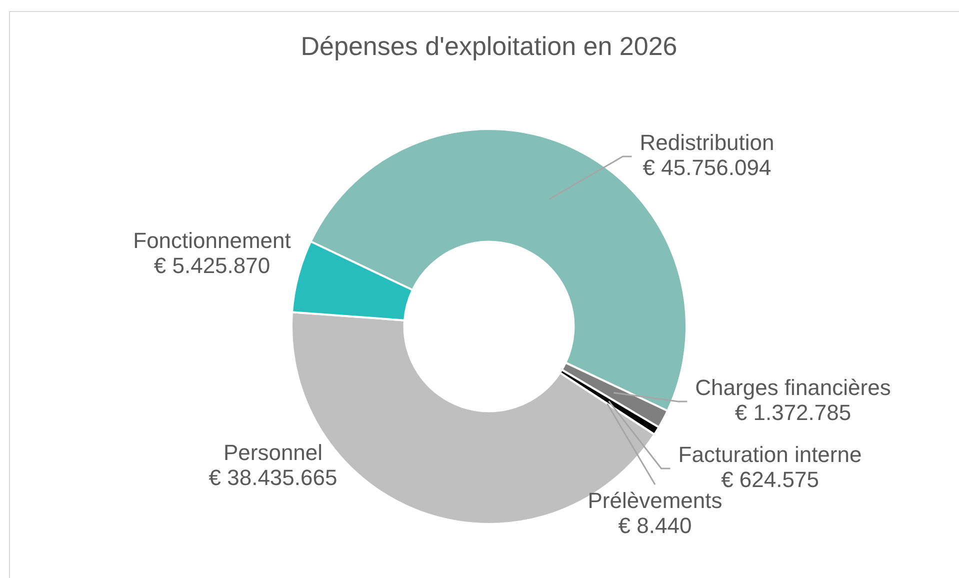  What do you see at coordinates (707, 167) in the screenshot?
I see `data-label: € 45.756.094` at bounding box center [707, 167].